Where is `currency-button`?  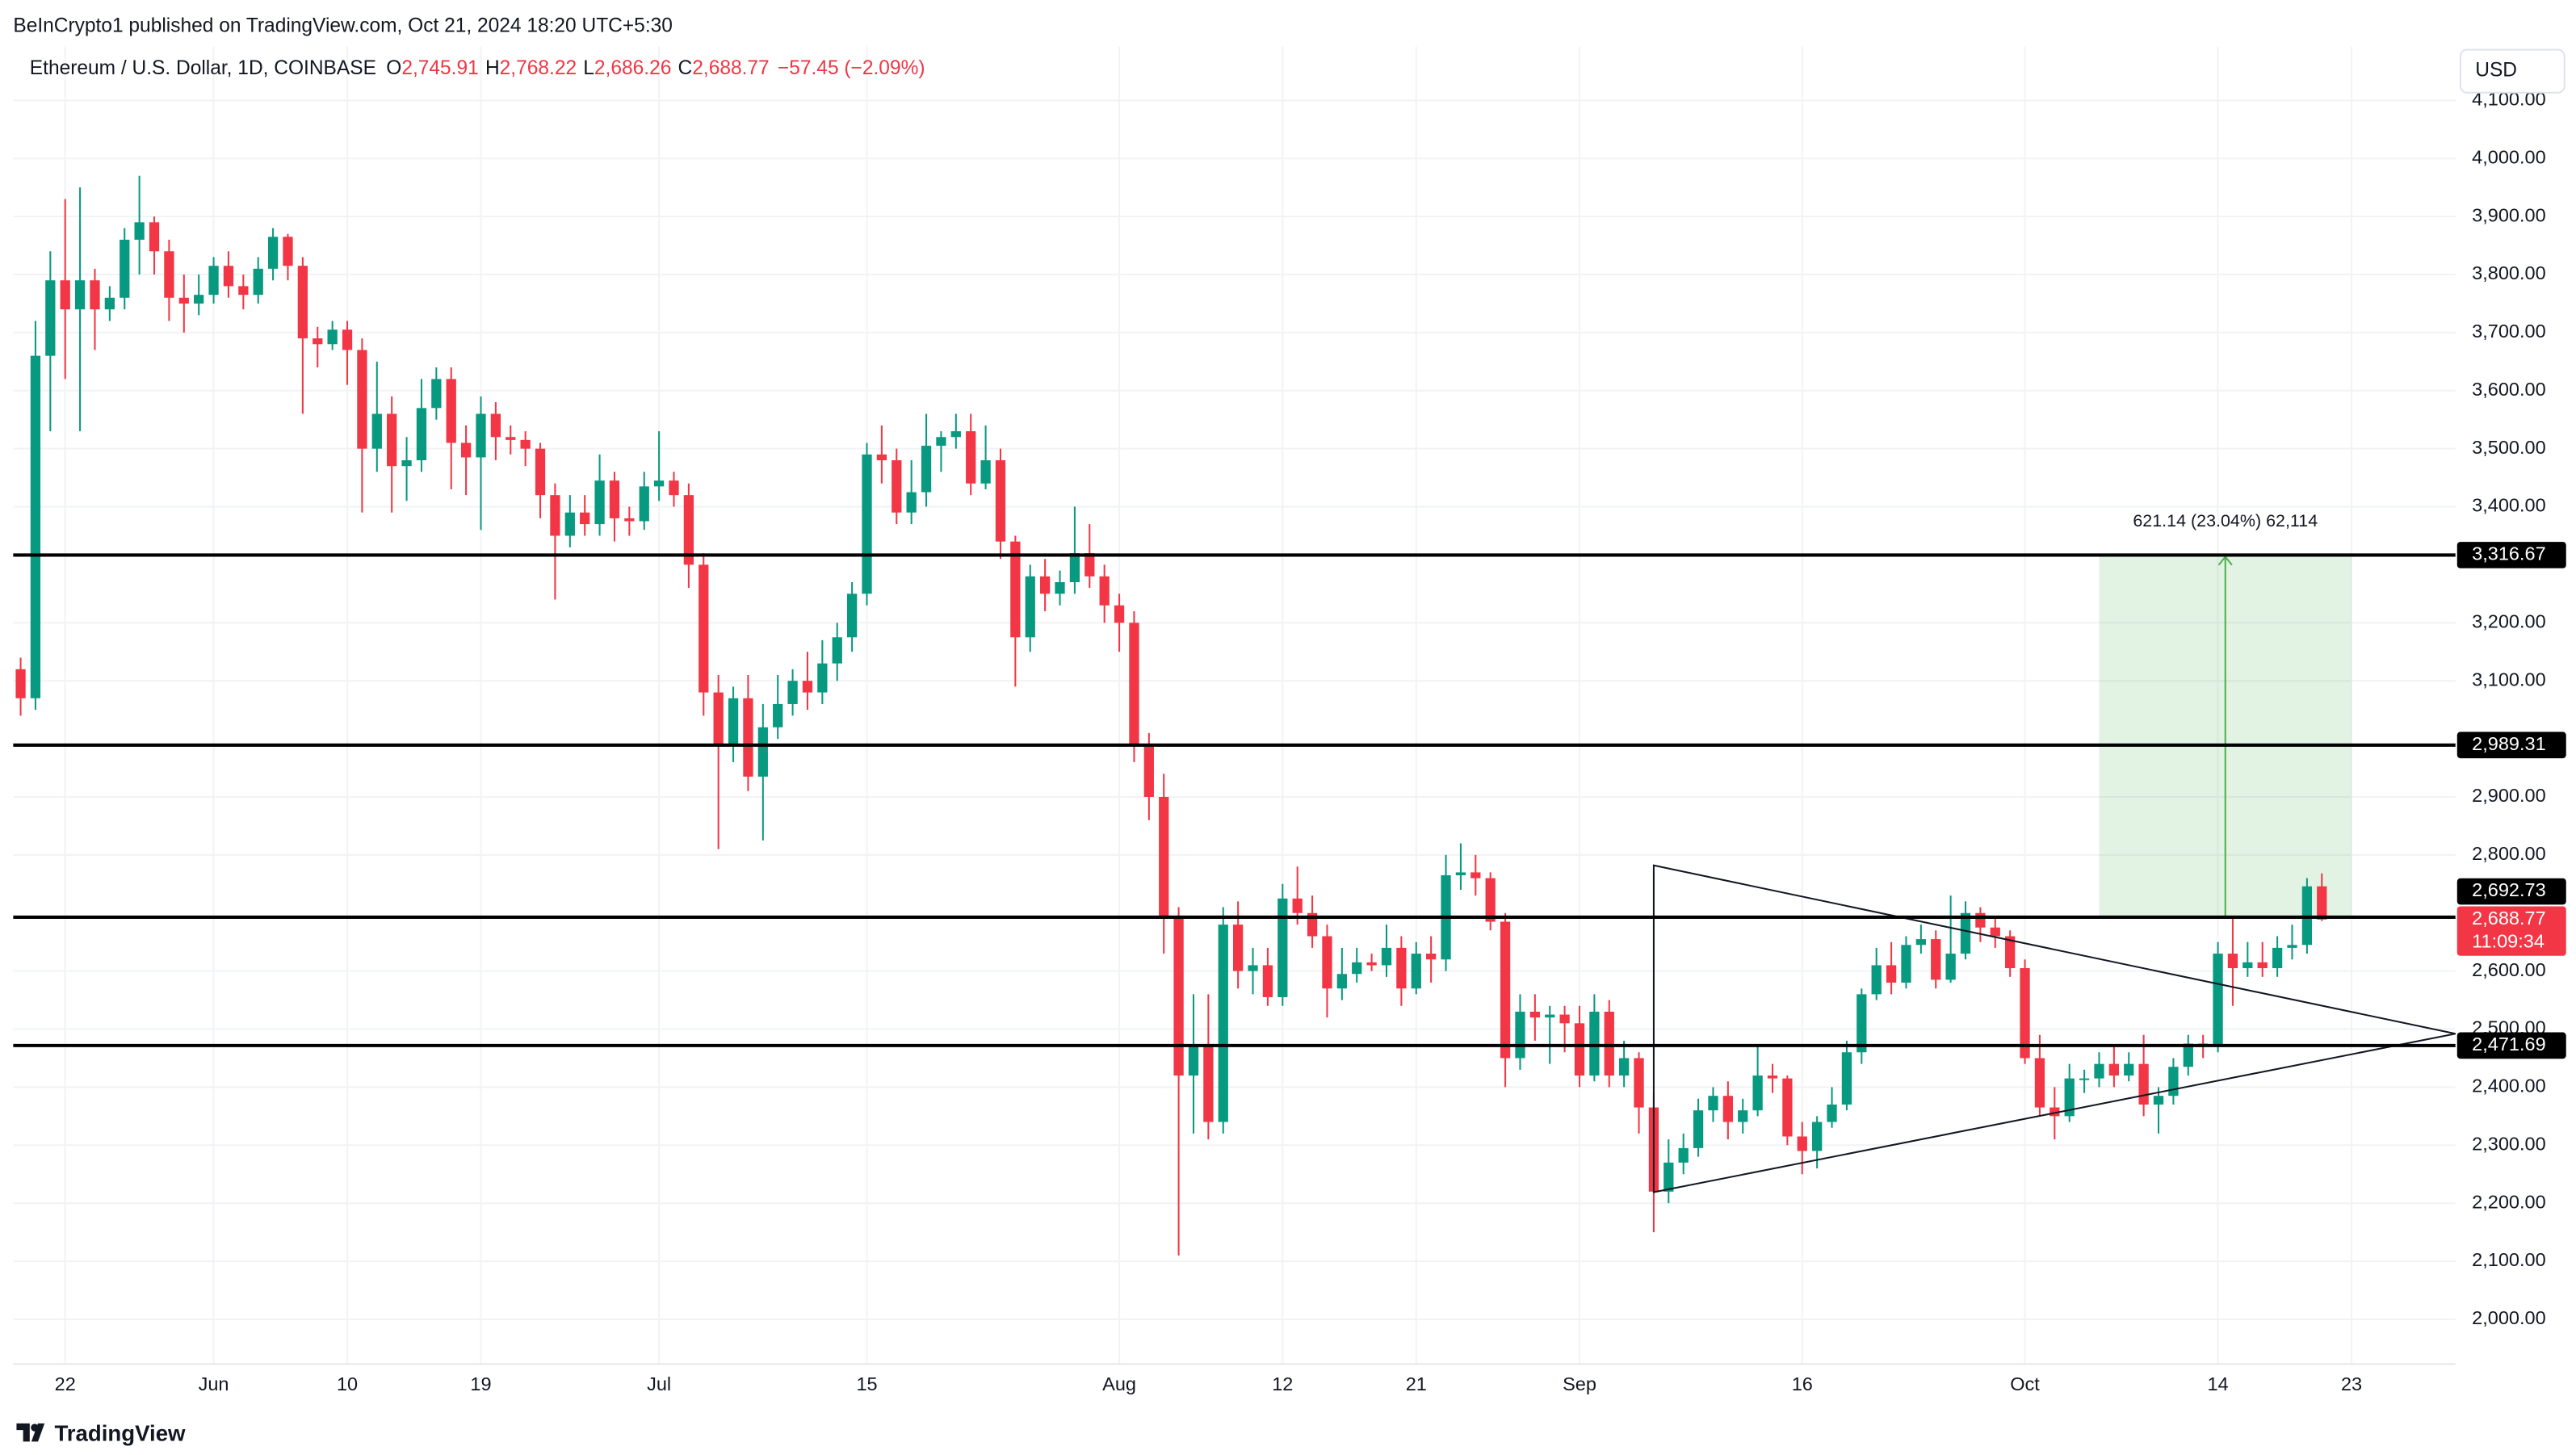 currency-button is located at coordinates (2512, 71).